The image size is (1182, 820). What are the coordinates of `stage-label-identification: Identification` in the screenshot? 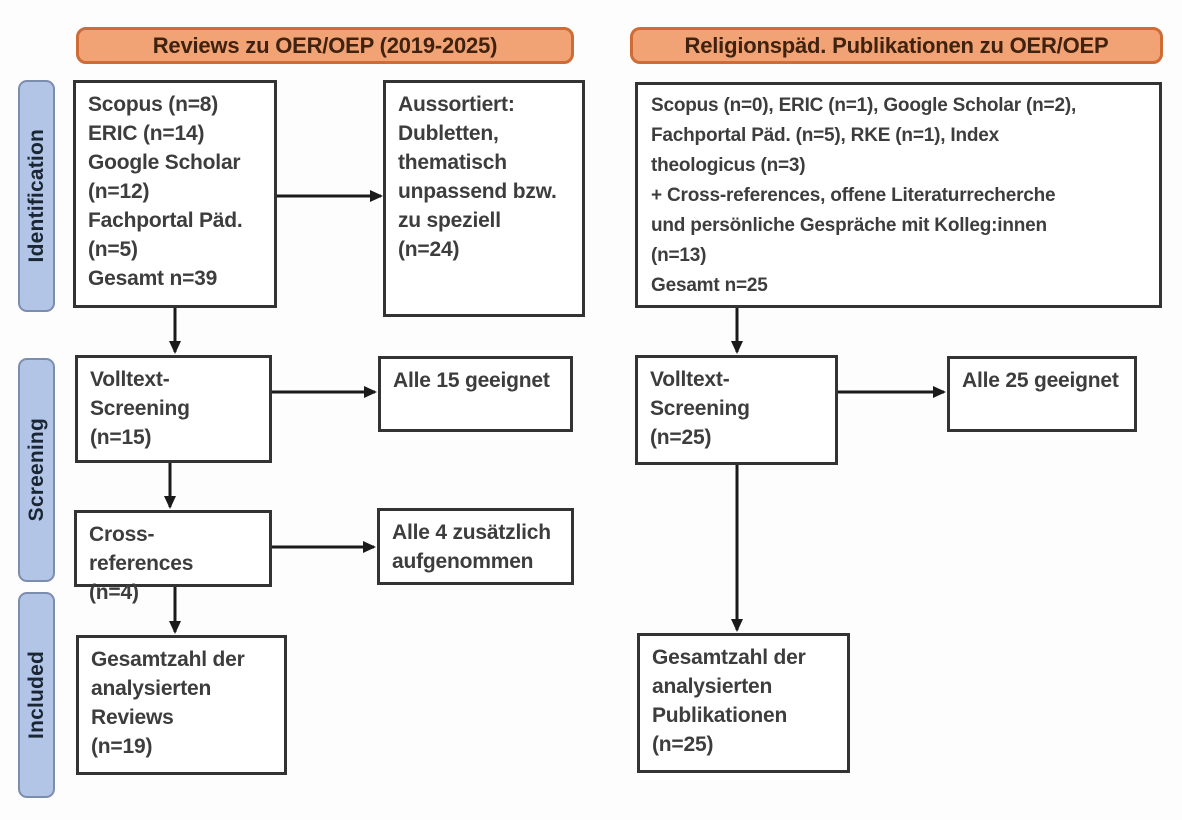 It's located at (36, 196).